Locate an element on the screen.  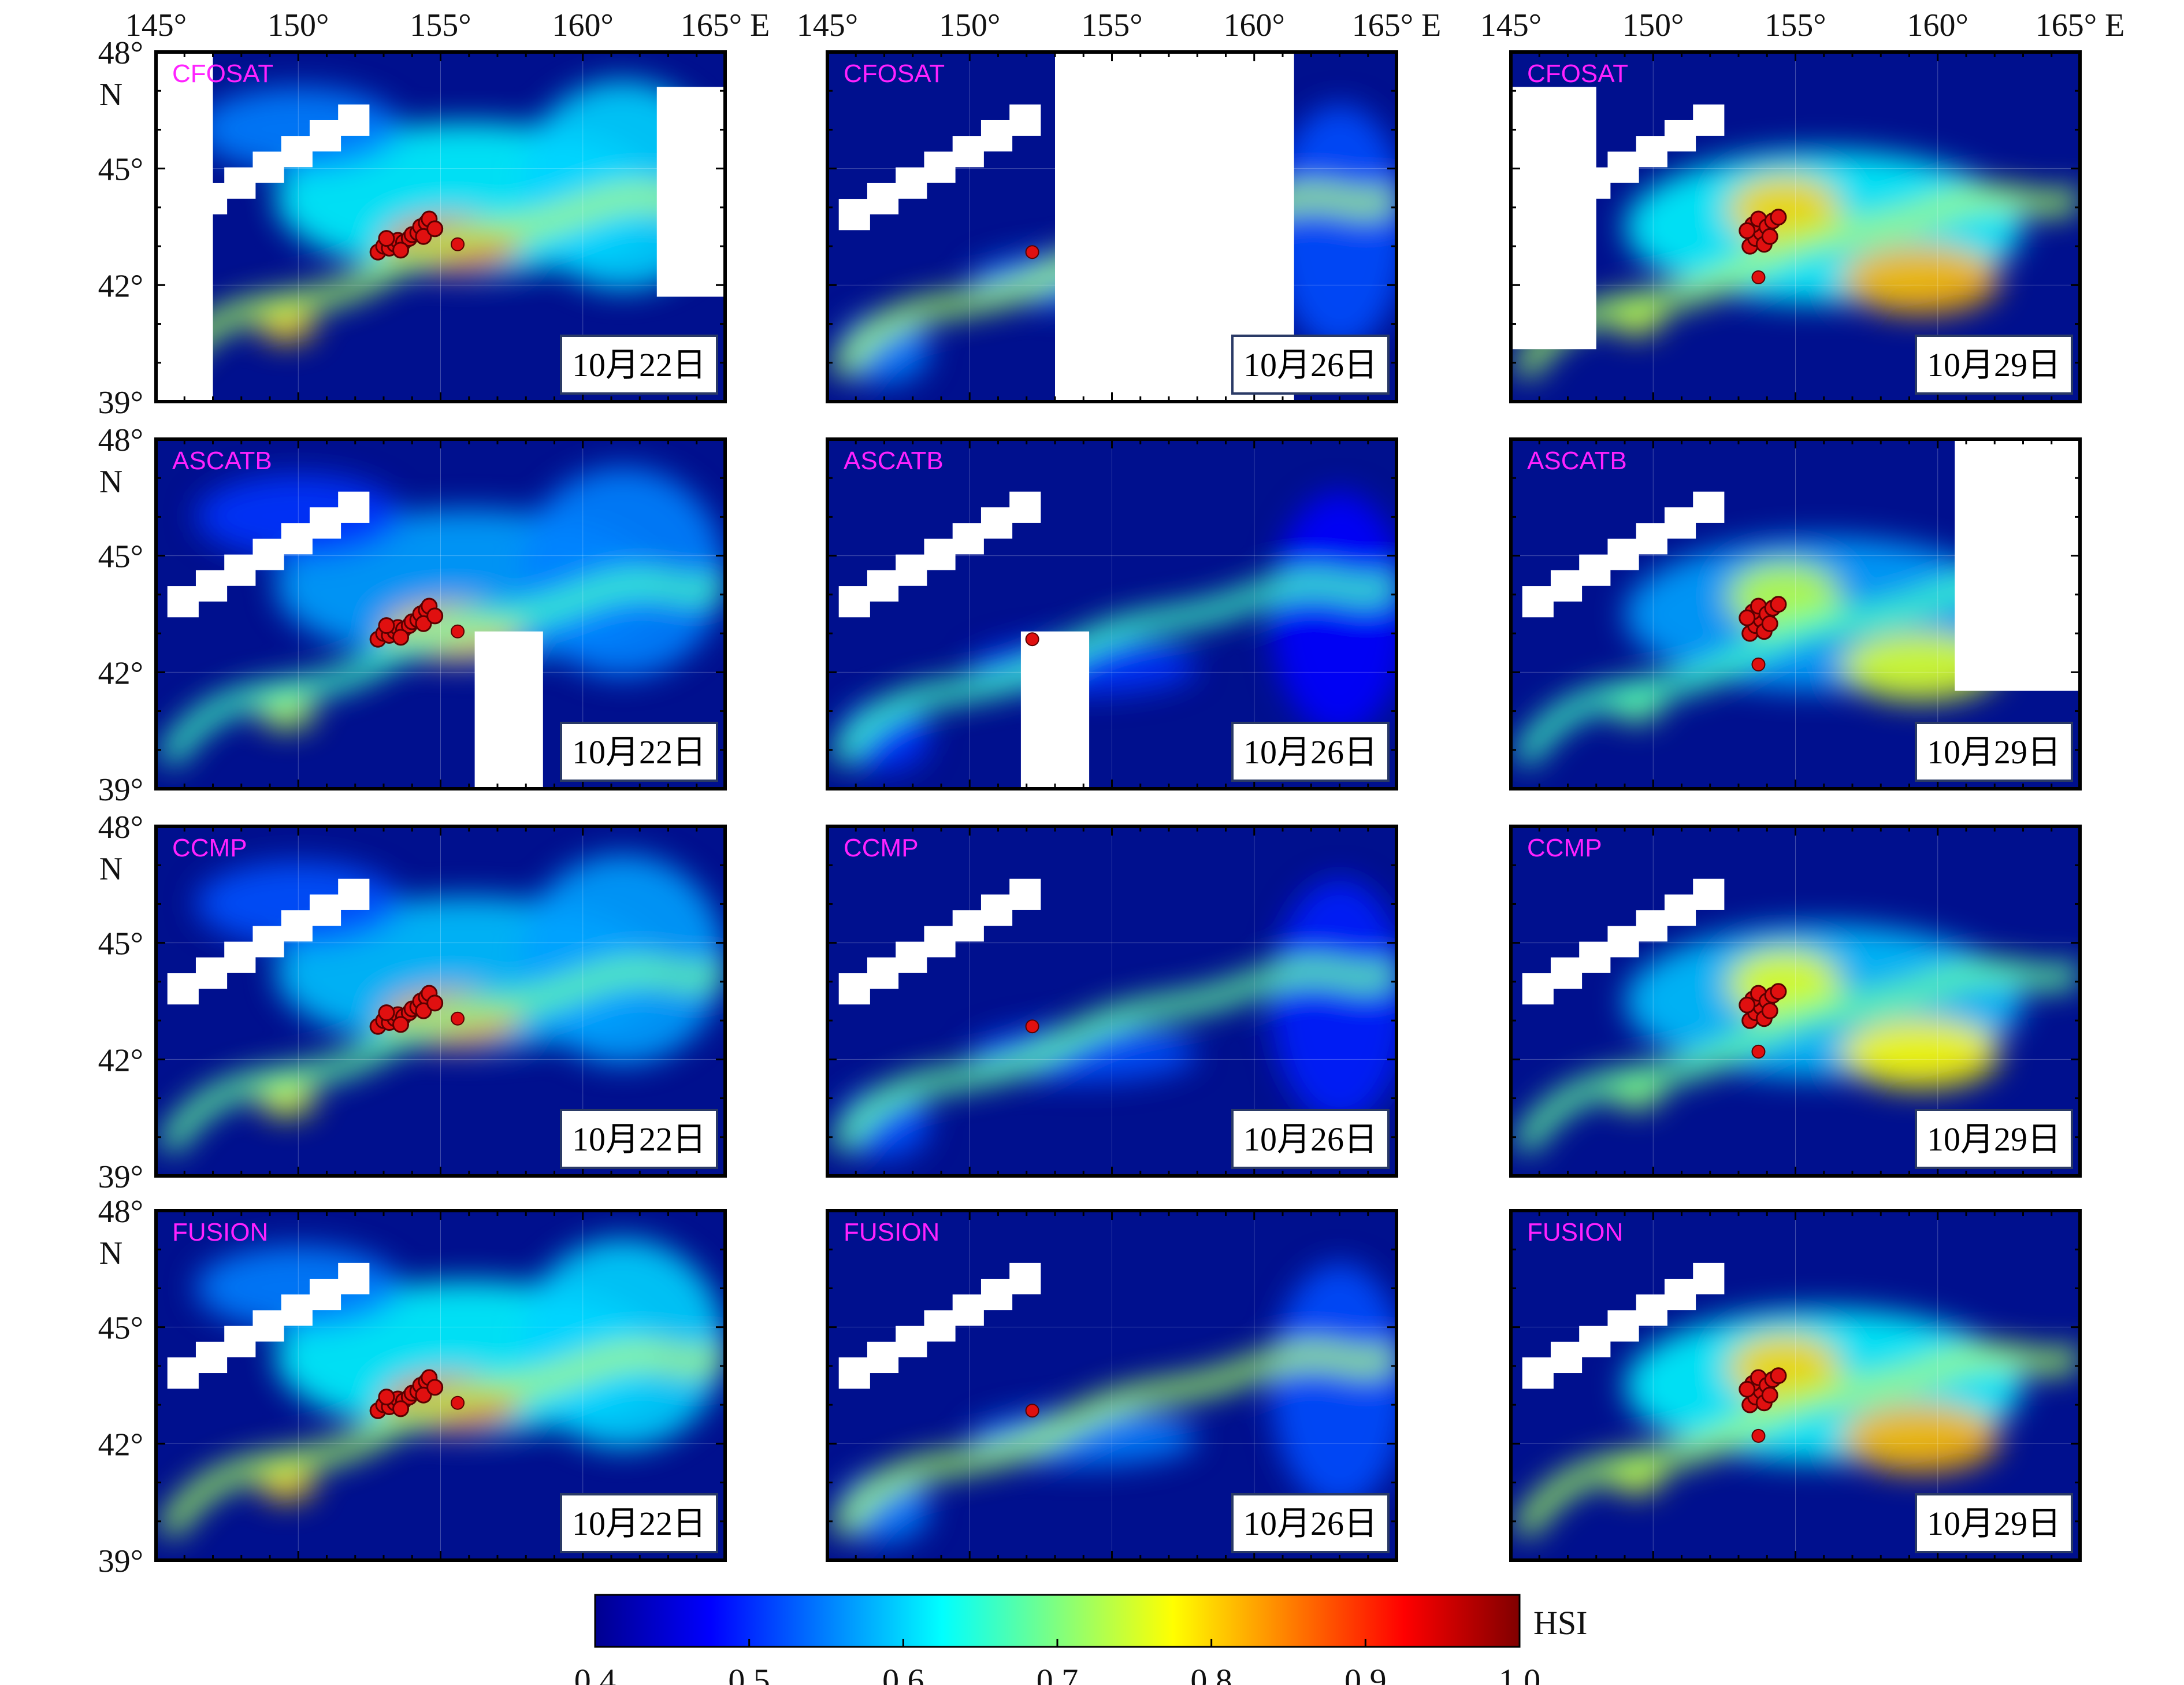
colorbar-tick-label: 1.0 is located at coordinates (1520, 1673).